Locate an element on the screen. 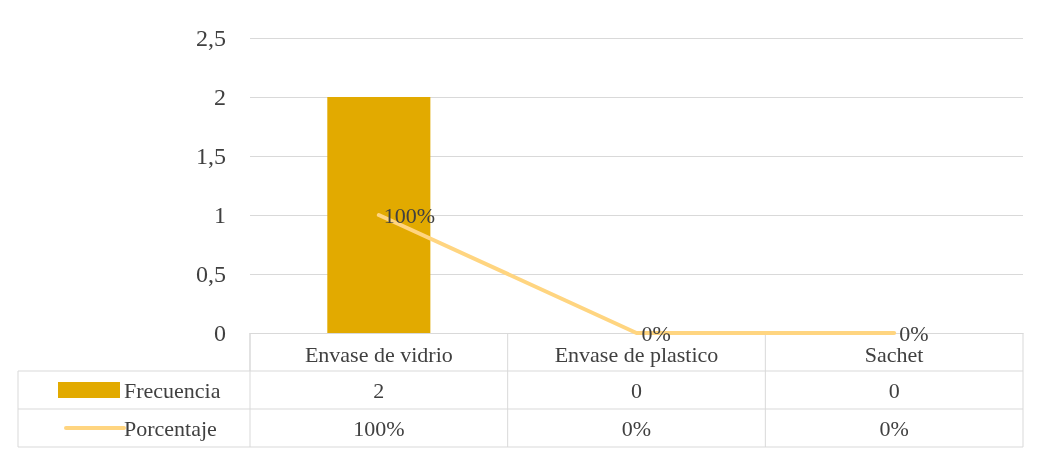  x-tick-label: Envase de plastico is located at coordinates (636, 354).